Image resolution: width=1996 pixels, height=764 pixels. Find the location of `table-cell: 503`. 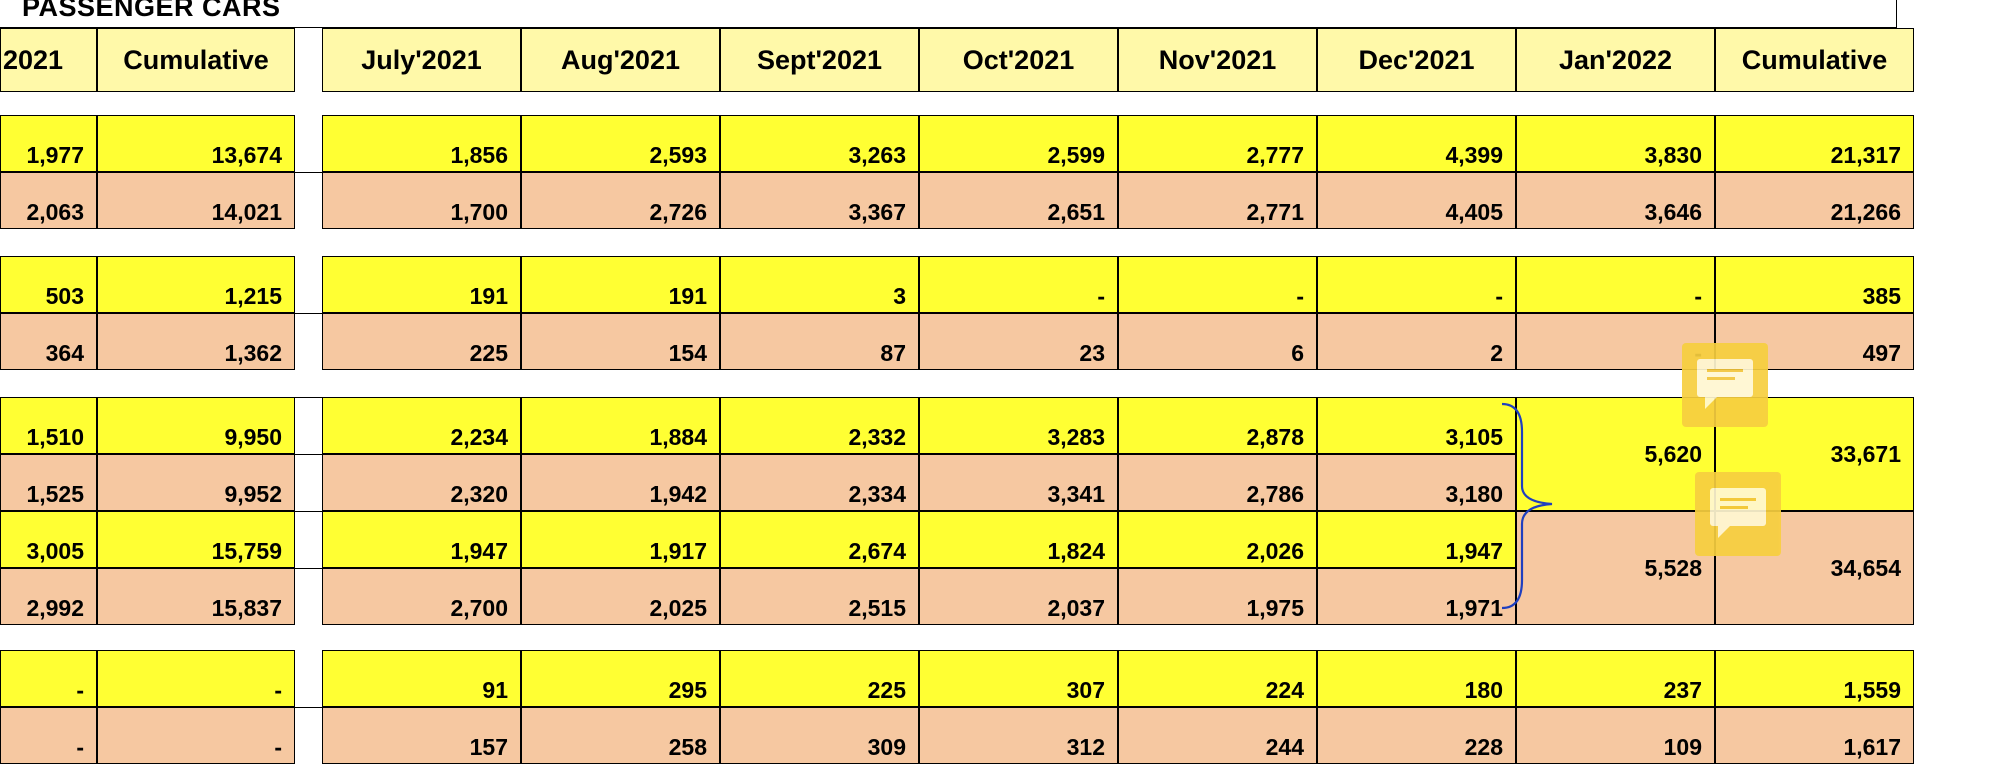

table-cell: 503 is located at coordinates (48, 284).